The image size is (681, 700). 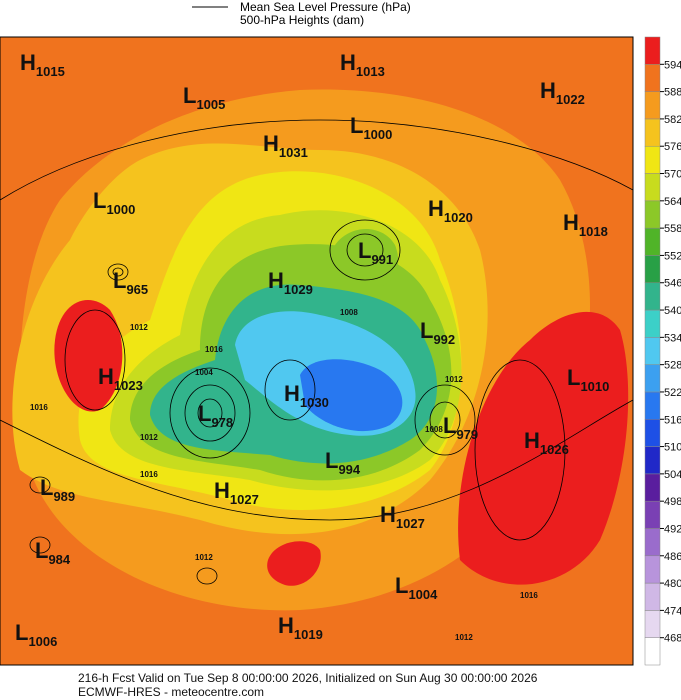 I want to click on pressure-center: H1022, so click(x=562, y=92).